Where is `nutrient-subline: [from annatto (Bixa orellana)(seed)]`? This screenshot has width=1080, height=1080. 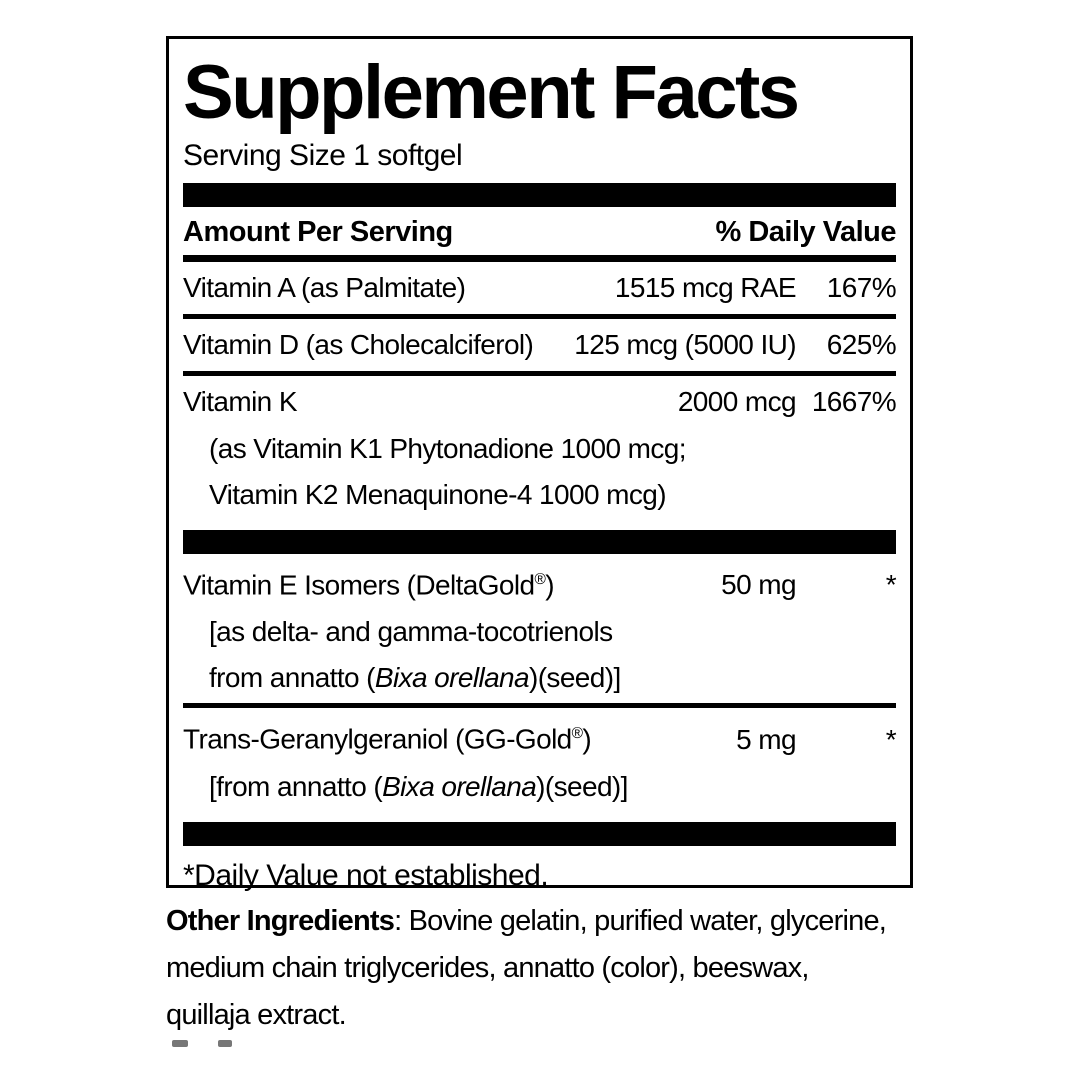 nutrient-subline: [from annatto (Bixa orellana)(seed)] is located at coordinates (539, 789).